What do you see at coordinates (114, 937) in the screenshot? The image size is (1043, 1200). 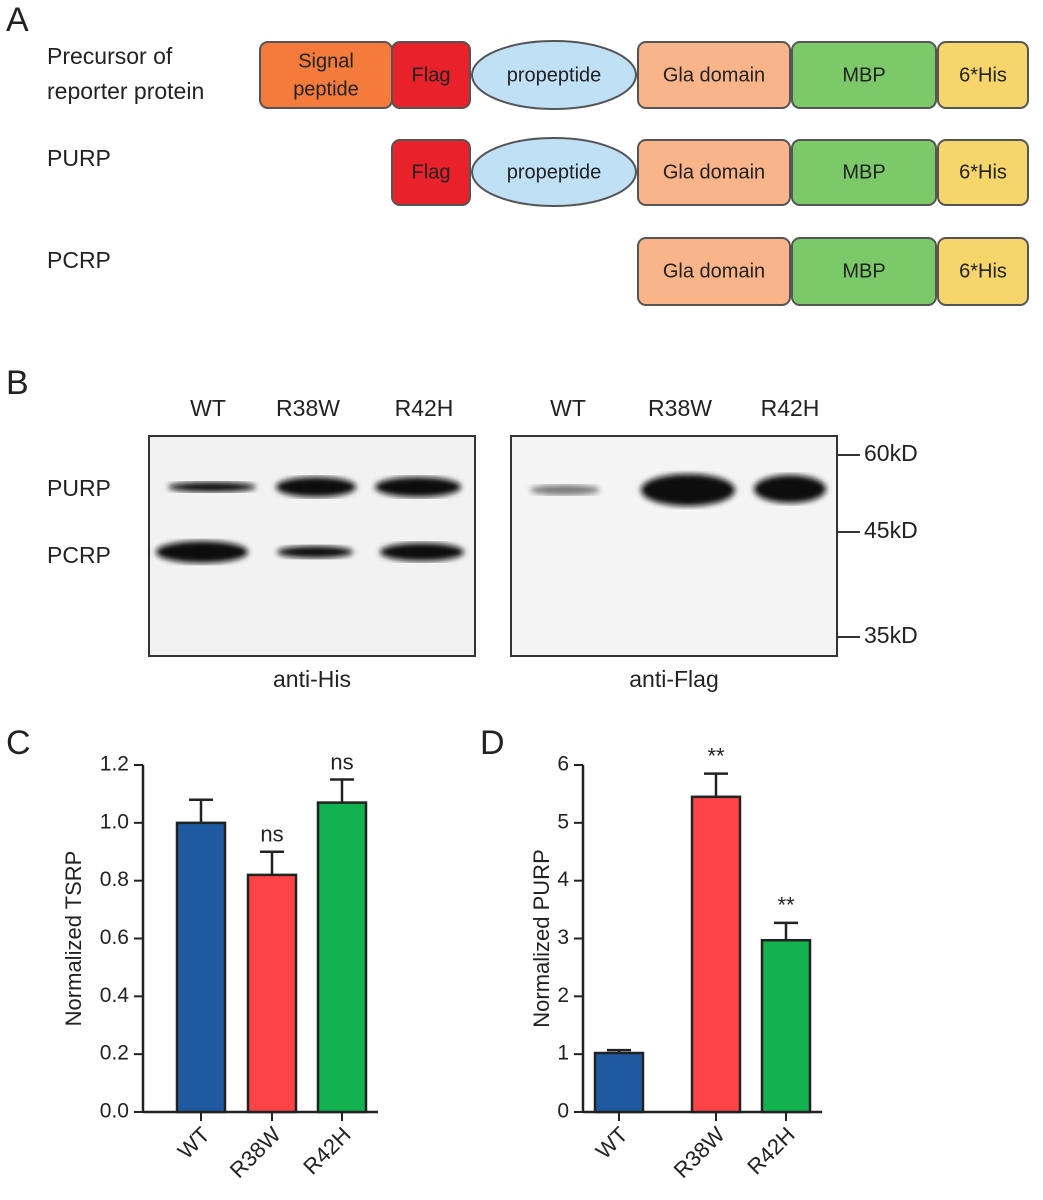 I see `y-tick-label: 0.6` at bounding box center [114, 937].